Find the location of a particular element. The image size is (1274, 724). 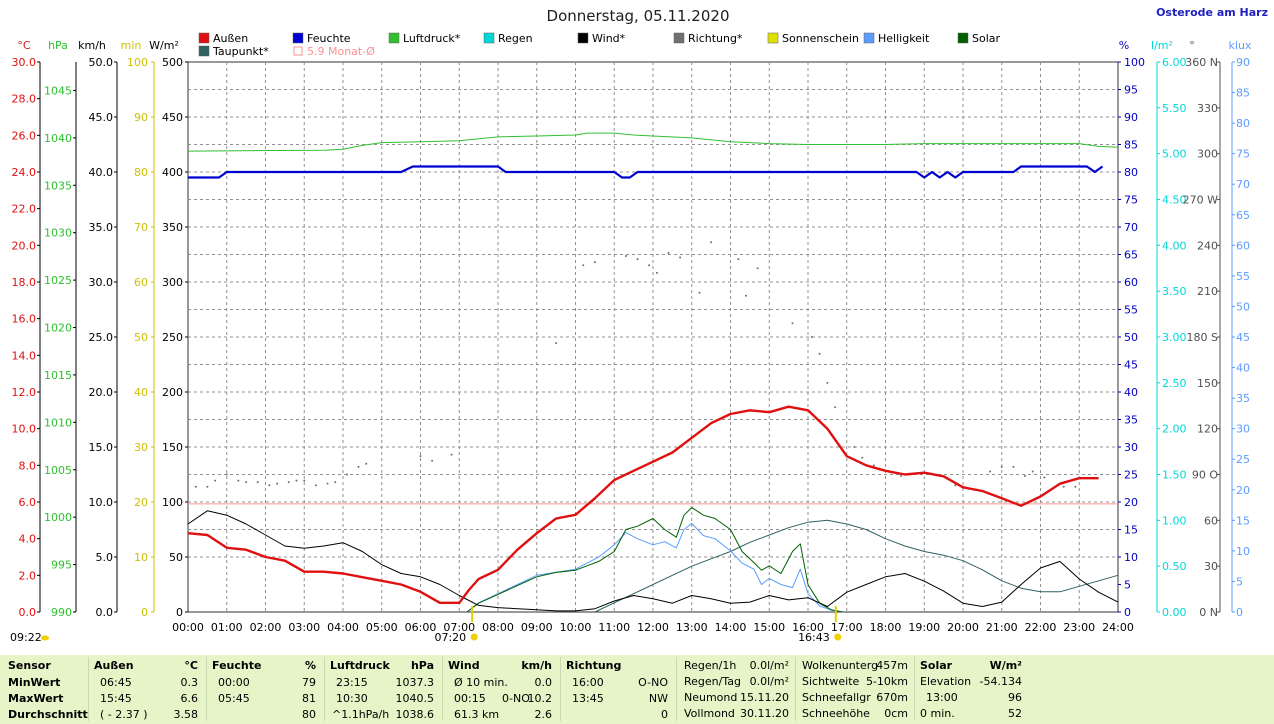

stat-schneehoehe-value: 0cm is located at coordinates (896, 713).